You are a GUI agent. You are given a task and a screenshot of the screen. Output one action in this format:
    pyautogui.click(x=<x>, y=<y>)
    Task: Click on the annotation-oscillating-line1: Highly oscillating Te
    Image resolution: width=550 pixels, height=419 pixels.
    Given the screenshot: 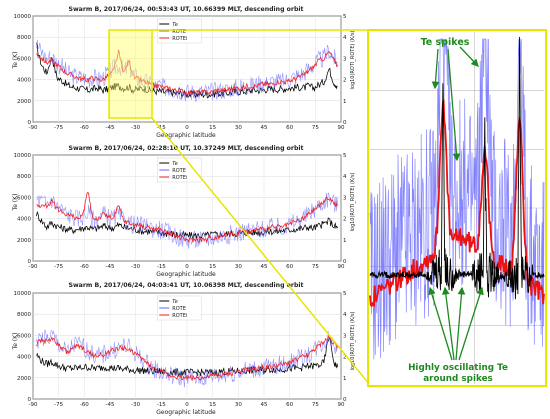 What is the action you would take?
    pyautogui.click(x=458, y=368)
    